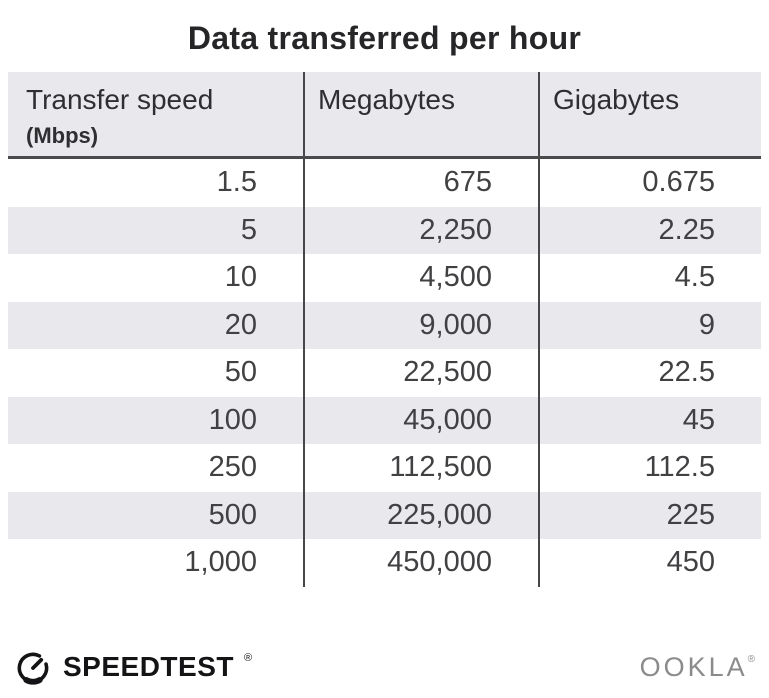  I want to click on table-row: 1,000 450,000 450, so click(384, 563).